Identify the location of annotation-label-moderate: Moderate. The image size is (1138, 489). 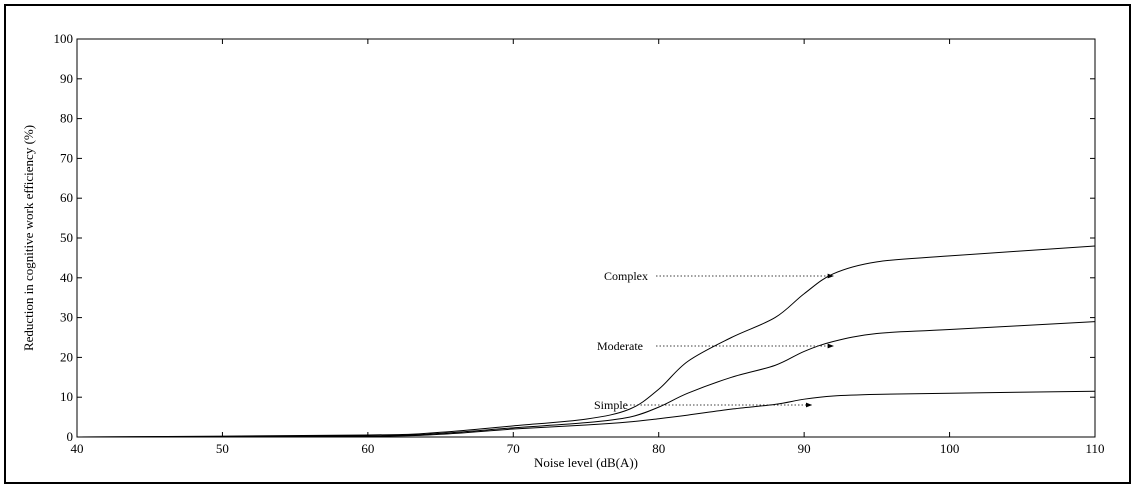
(620, 346).